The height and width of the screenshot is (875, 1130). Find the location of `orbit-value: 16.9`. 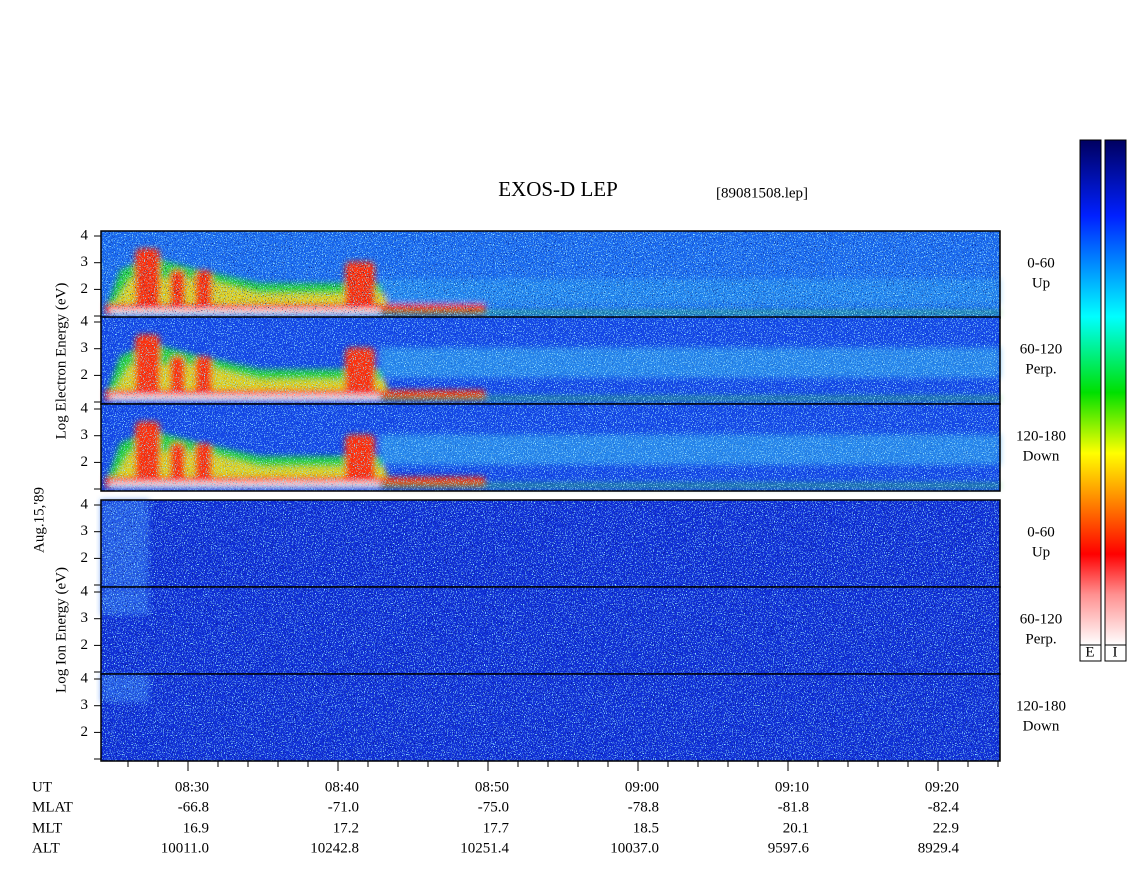

orbit-value: 16.9 is located at coordinates (196, 828).